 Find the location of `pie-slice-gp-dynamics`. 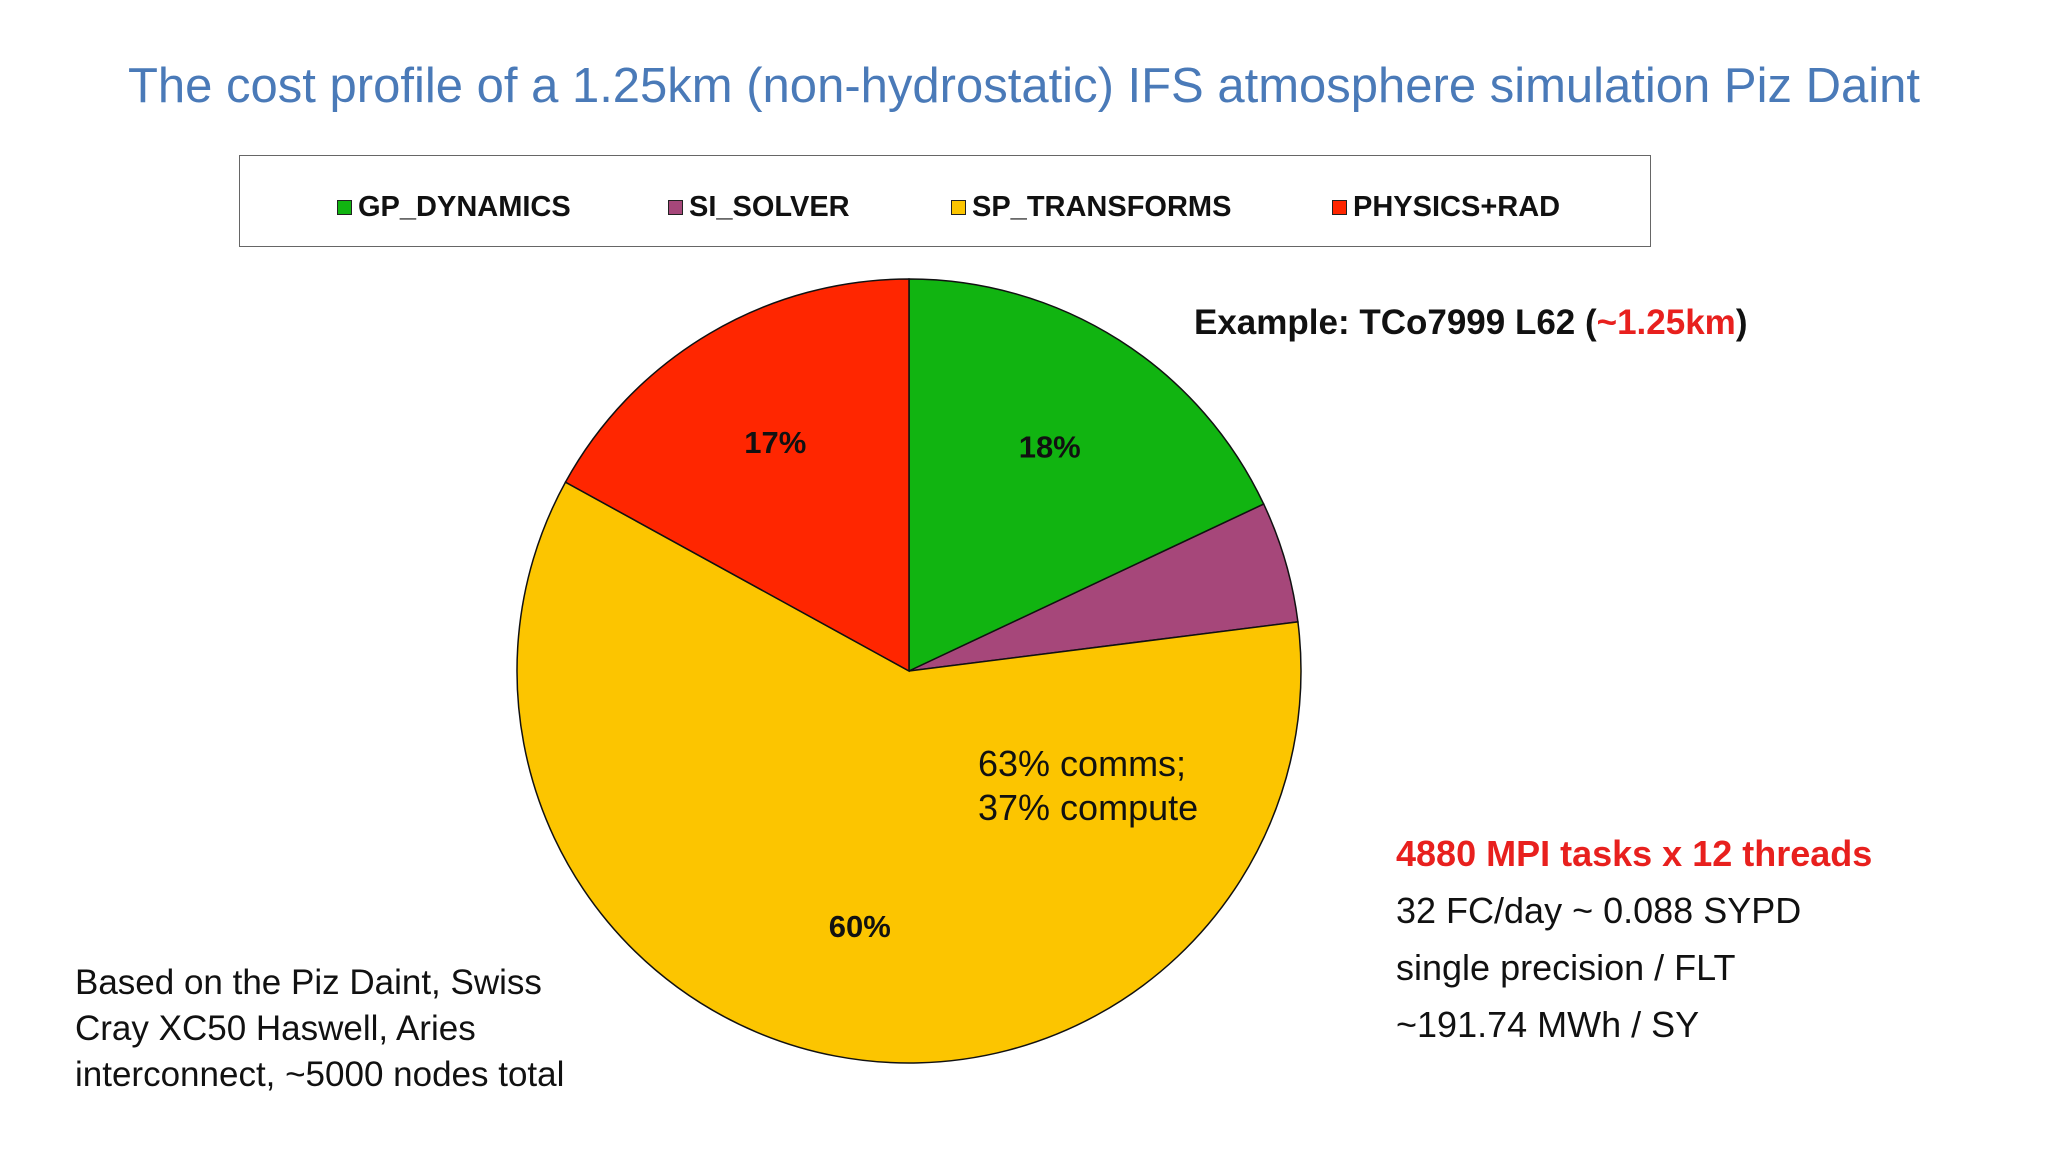

pie-slice-gp-dynamics is located at coordinates (1086, 475).